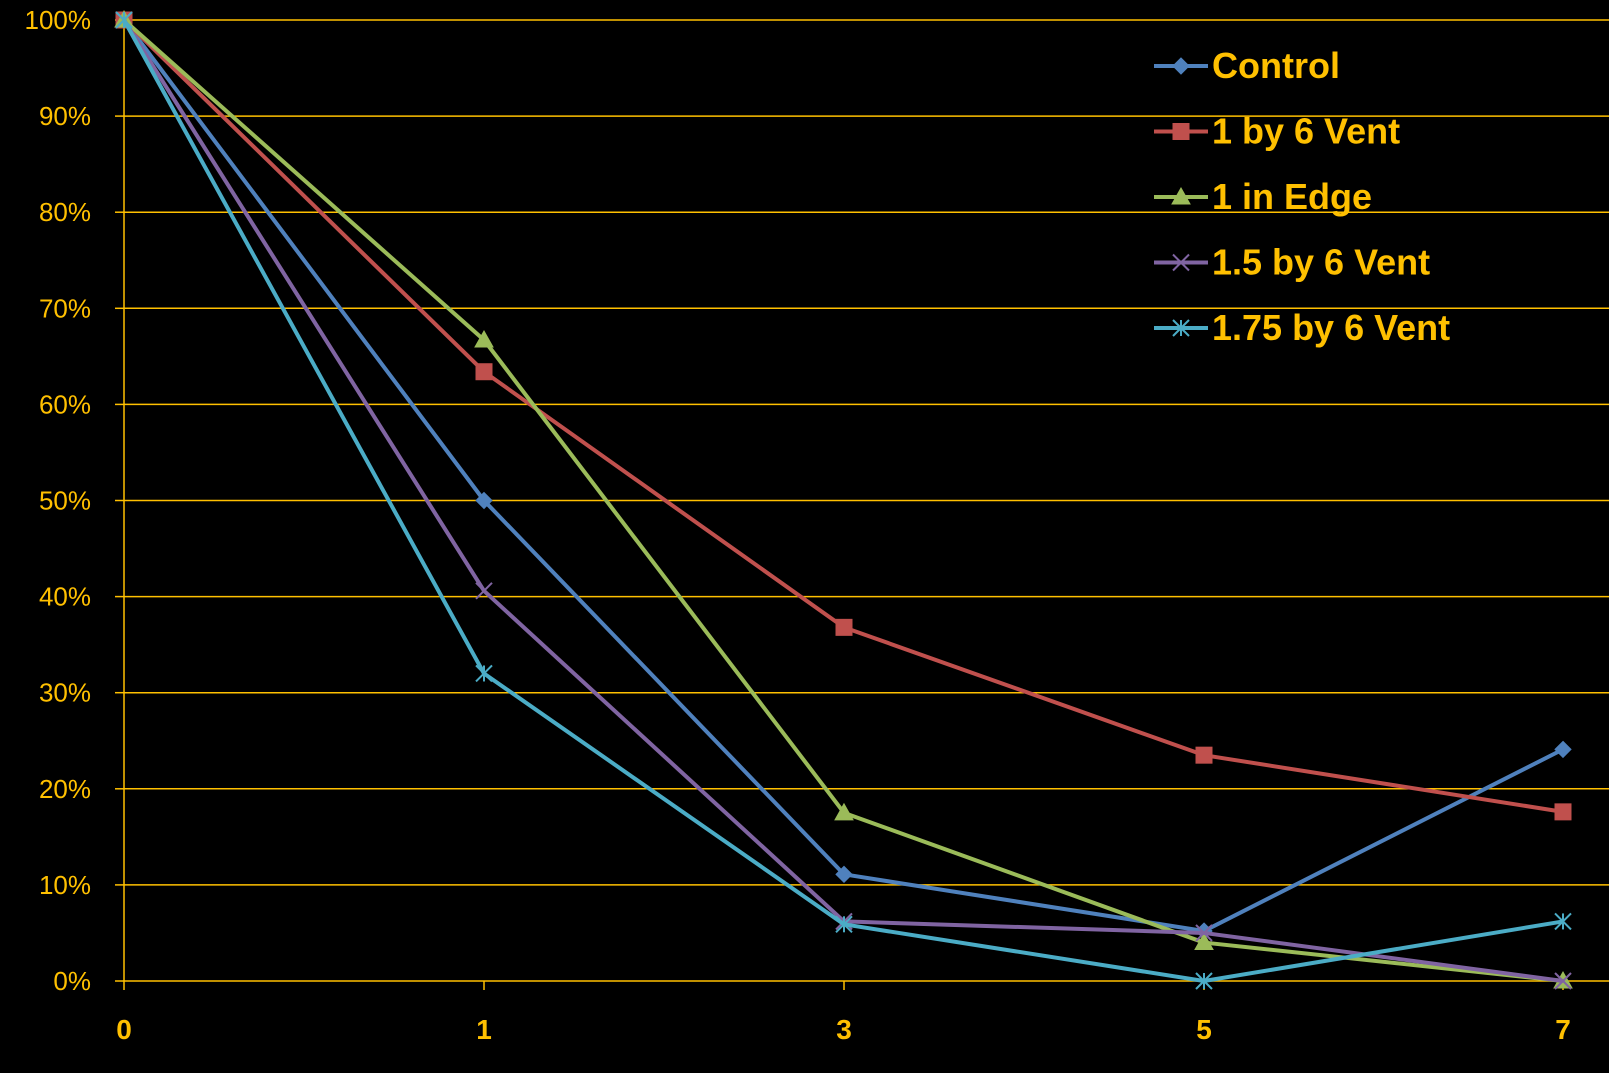 This screenshot has width=1609, height=1073. What do you see at coordinates (1292, 196) in the screenshot?
I see `legend-label: 1 in Edge` at bounding box center [1292, 196].